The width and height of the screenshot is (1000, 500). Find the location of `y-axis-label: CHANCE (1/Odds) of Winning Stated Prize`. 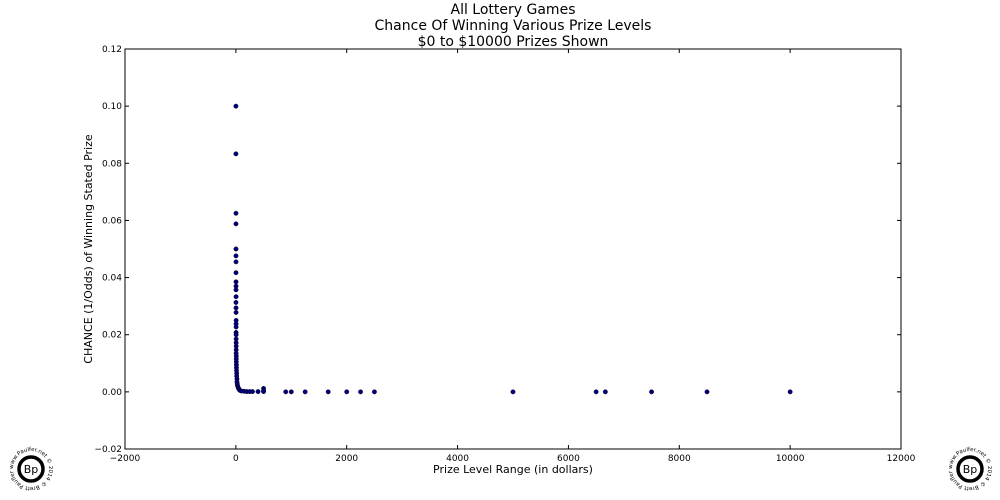

y-axis-label: CHANCE (1/Odds) of Winning Stated Prize is located at coordinates (88, 249).